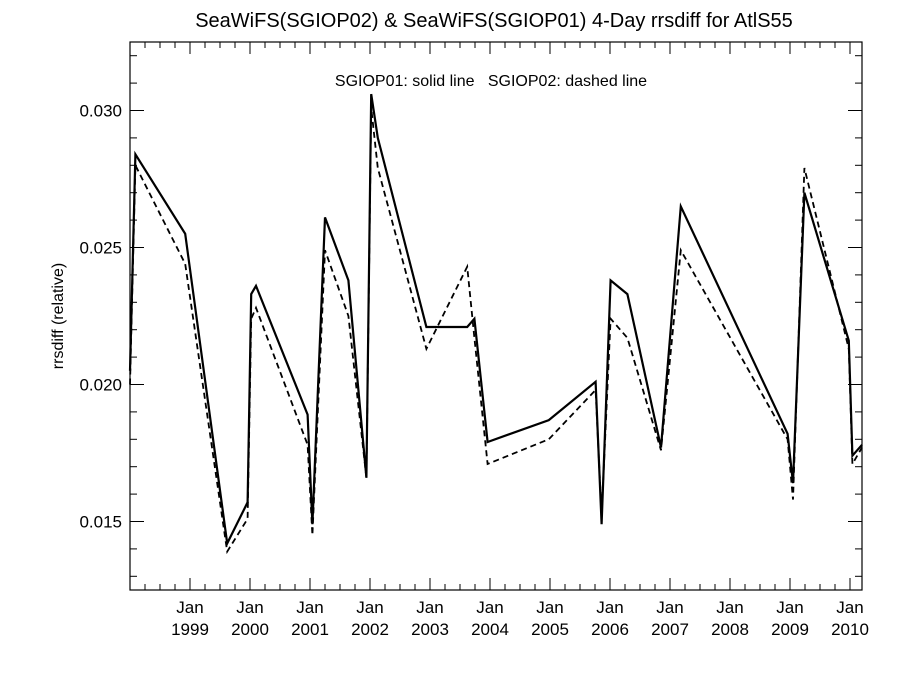  I want to click on x-tick-label-year: 2004, so click(490, 629).